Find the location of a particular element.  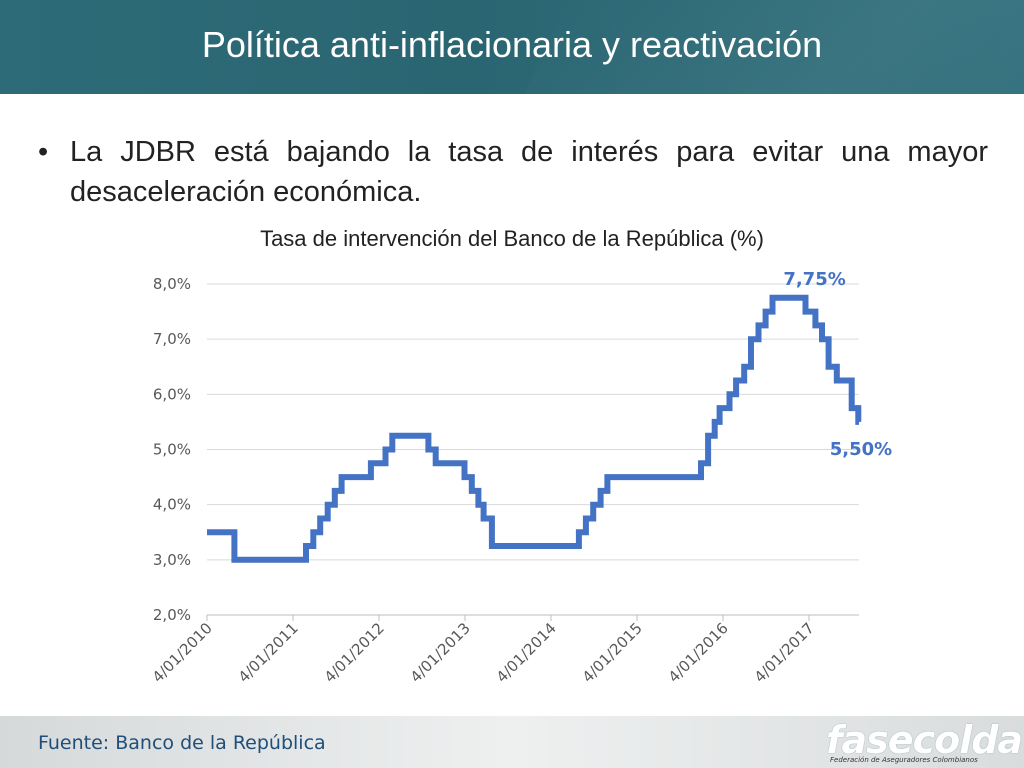

y-tick-label: 2,0% is located at coordinates (172, 615).